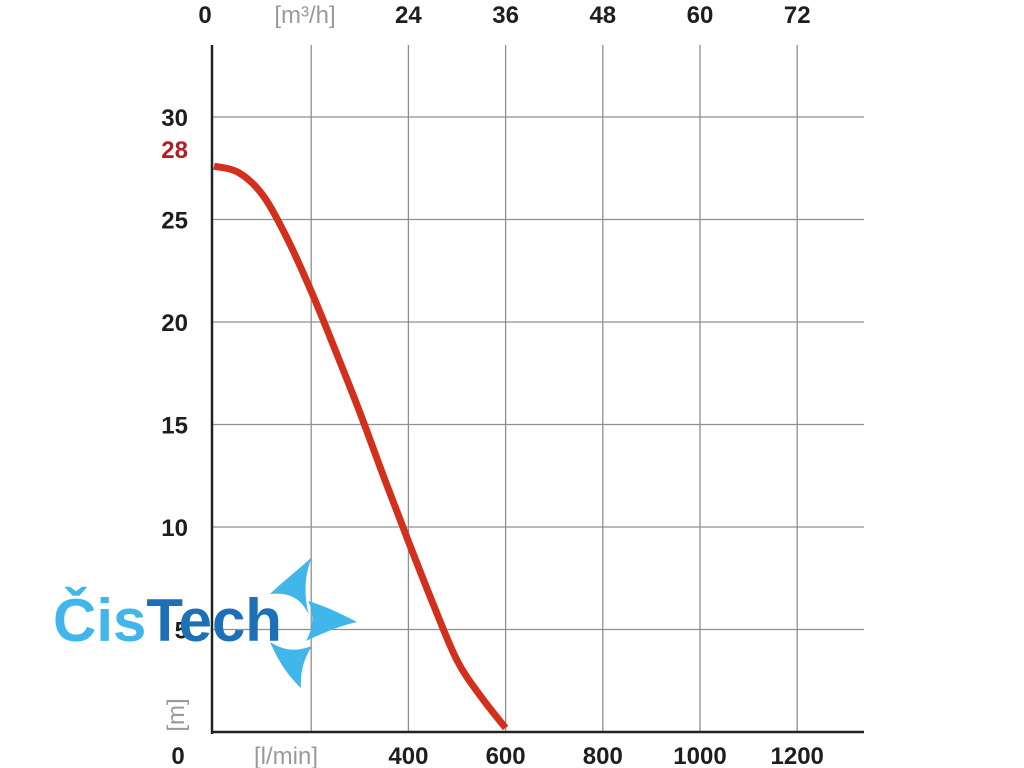  I want to click on x-top-origin-label: 0, so click(204, 15).